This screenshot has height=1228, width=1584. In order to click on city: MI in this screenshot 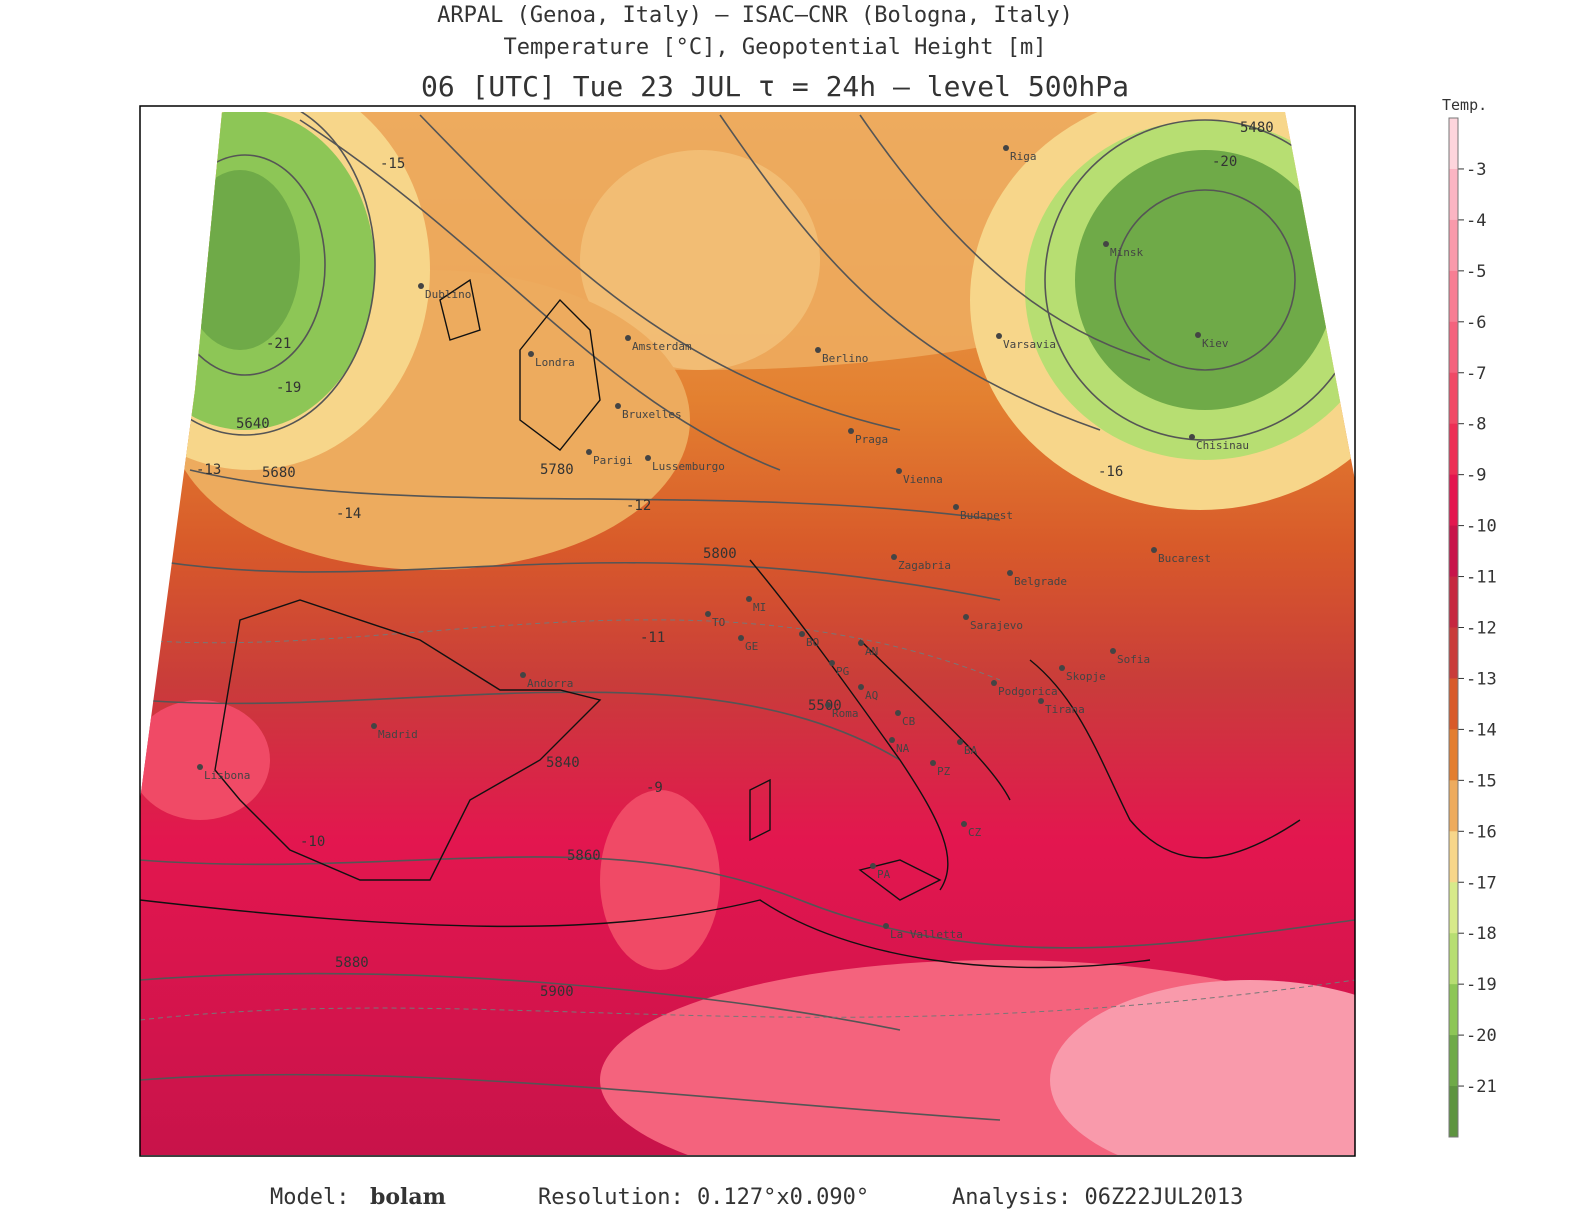, I will do `click(759, 607)`.